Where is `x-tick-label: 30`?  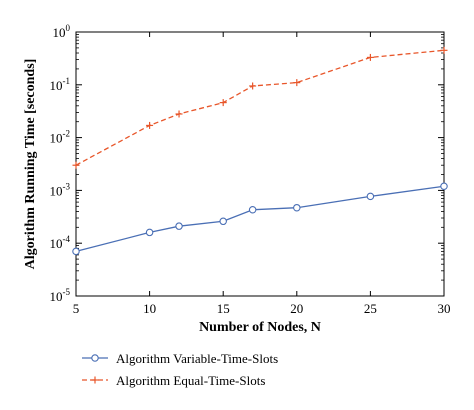
x-tick-label: 30 is located at coordinates (444, 308).